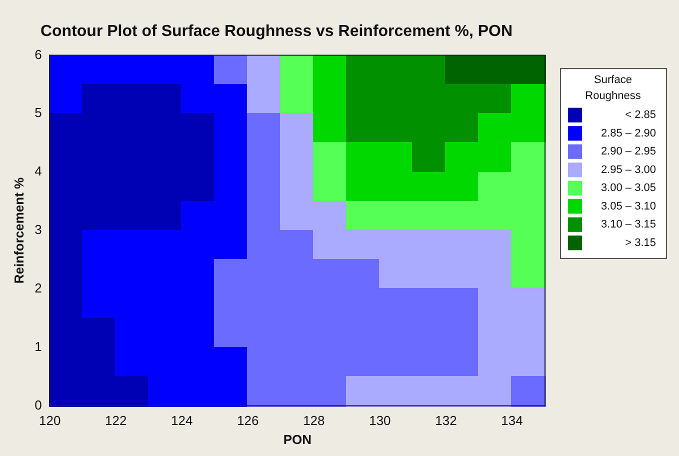 Image resolution: width=679 pixels, height=456 pixels. I want to click on legend-title: Surface Roughness, so click(613, 88).